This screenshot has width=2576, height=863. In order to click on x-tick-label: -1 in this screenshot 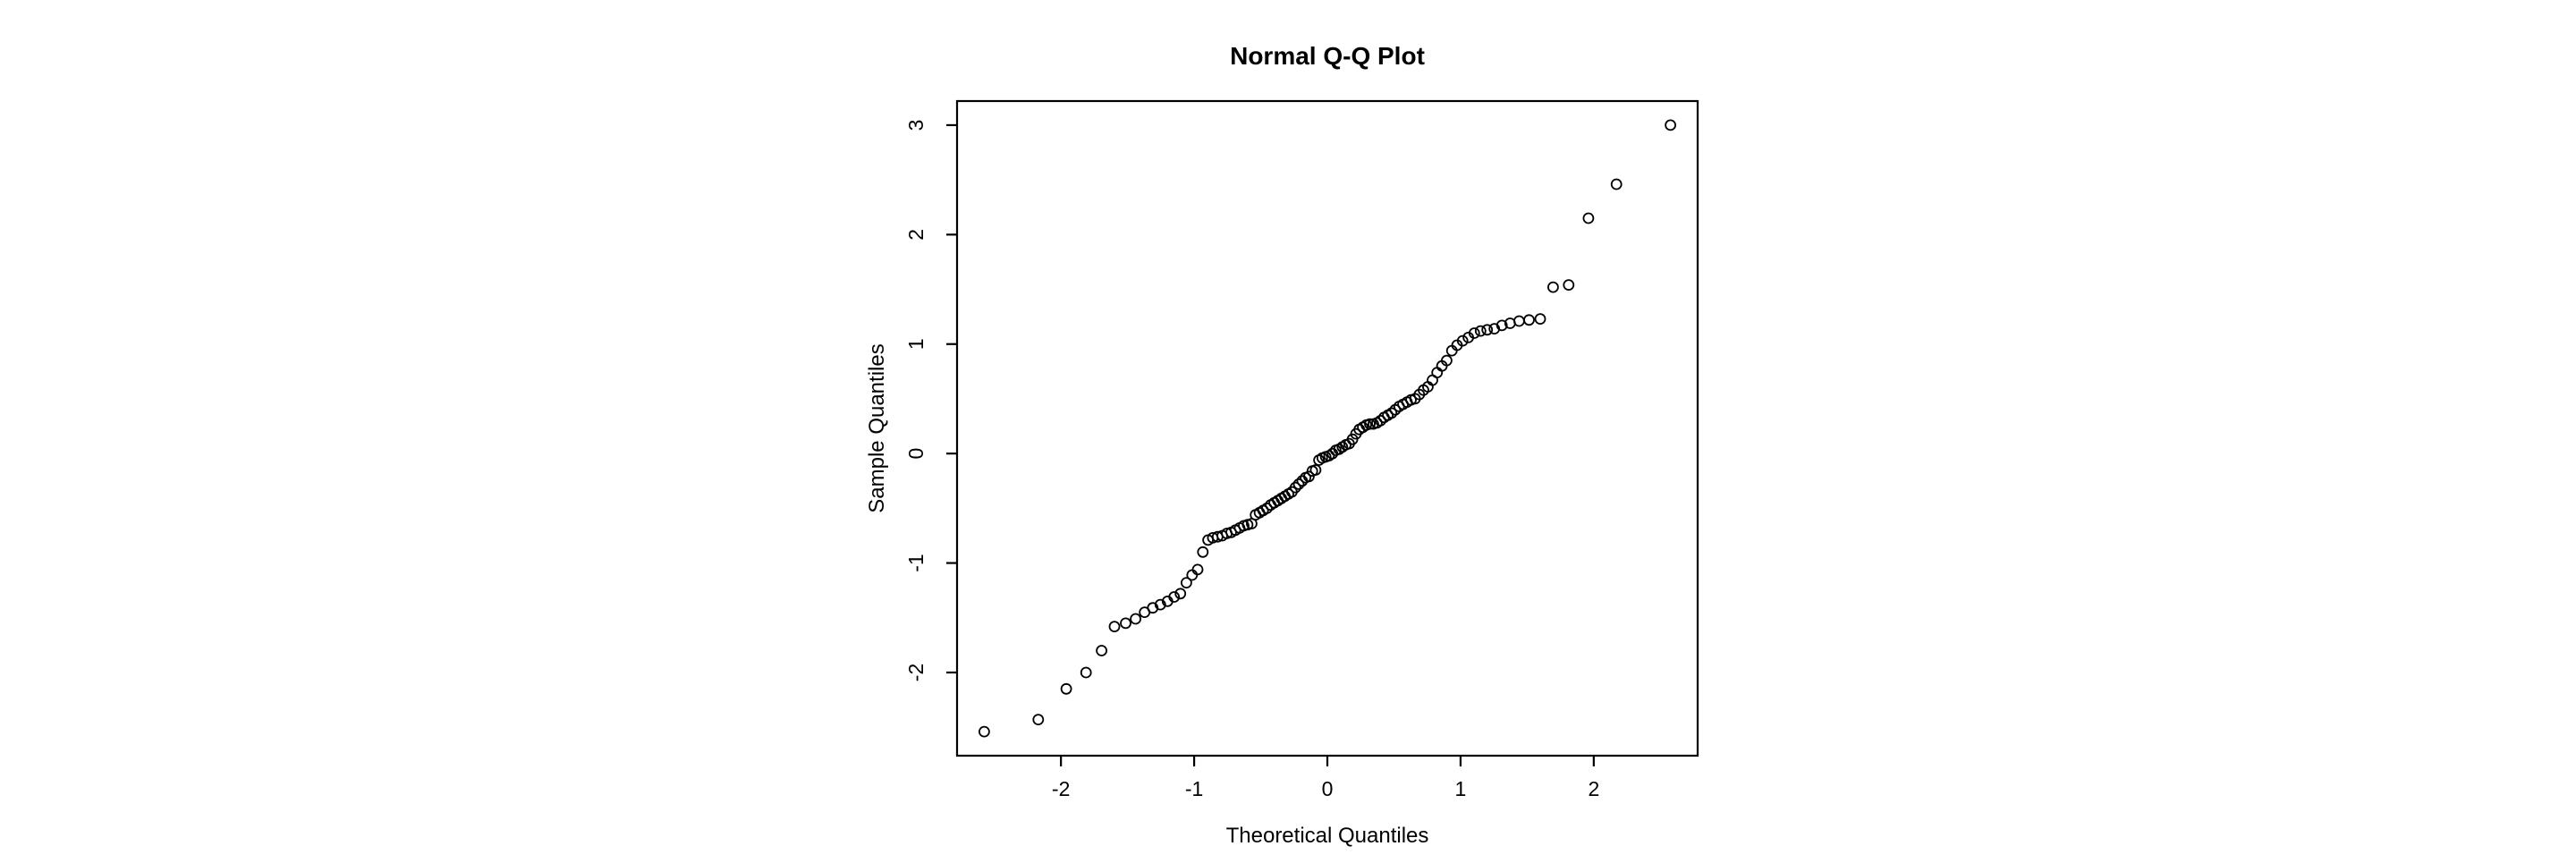, I will do `click(1194, 788)`.